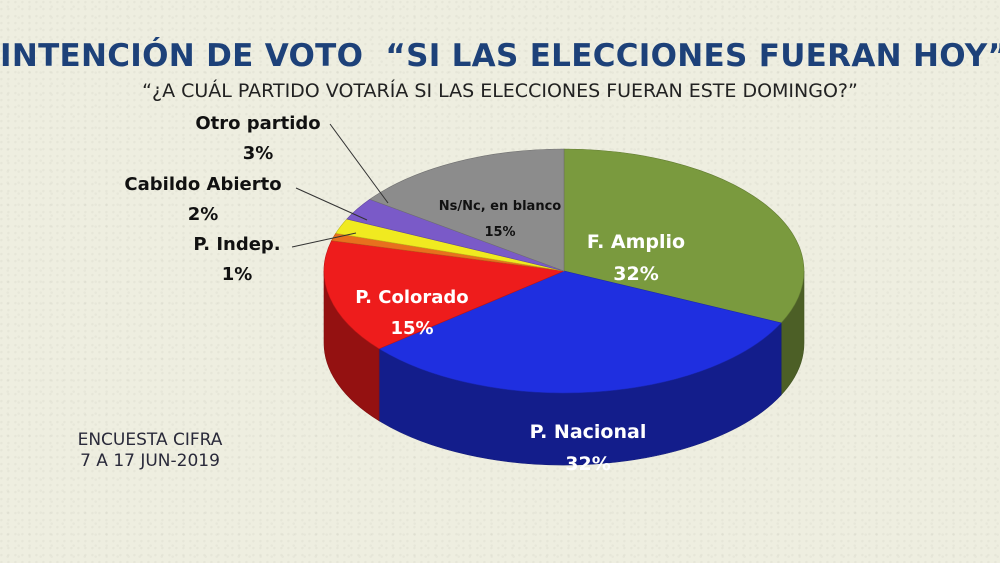 The height and width of the screenshot is (563, 1000). Describe the element at coordinates (203, 214) in the screenshot. I see `slice-value-cabildo-abierto: 2%` at that location.